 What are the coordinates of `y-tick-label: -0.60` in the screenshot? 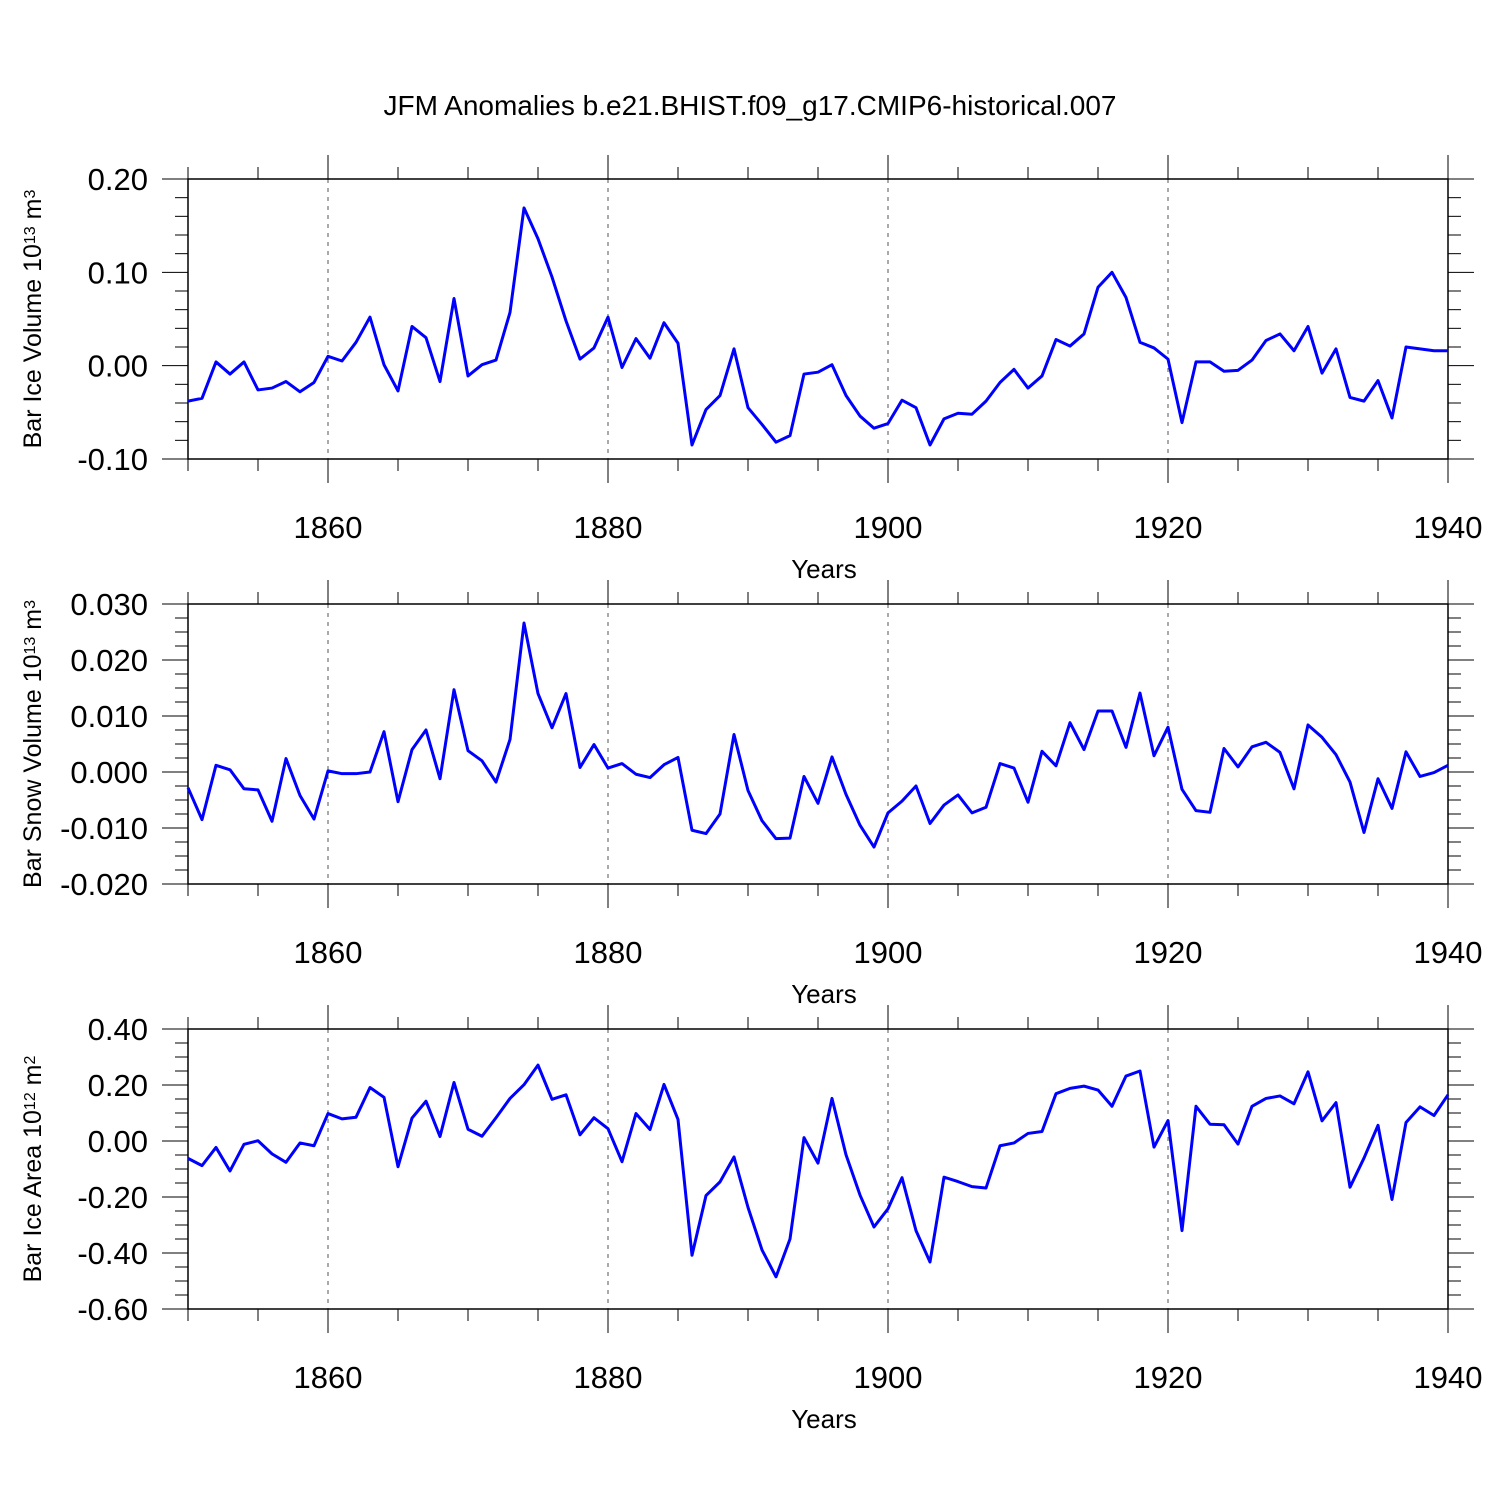 It's located at (112, 1309).